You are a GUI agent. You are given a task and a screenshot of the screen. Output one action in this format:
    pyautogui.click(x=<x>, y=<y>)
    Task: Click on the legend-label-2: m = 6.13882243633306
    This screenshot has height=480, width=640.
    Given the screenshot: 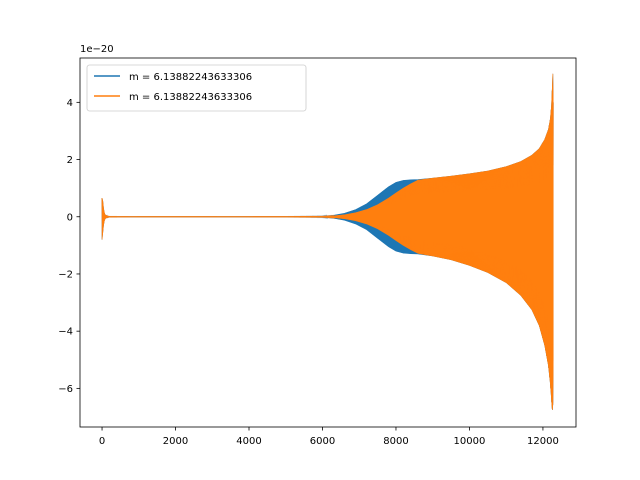 What is the action you would take?
    pyautogui.click(x=190, y=97)
    